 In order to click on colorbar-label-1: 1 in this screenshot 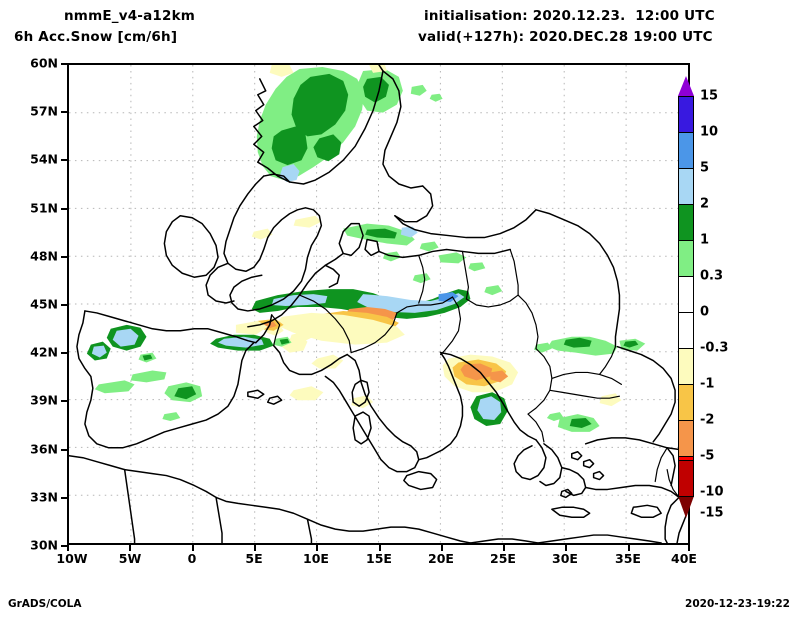, I will do `click(705, 240)`.